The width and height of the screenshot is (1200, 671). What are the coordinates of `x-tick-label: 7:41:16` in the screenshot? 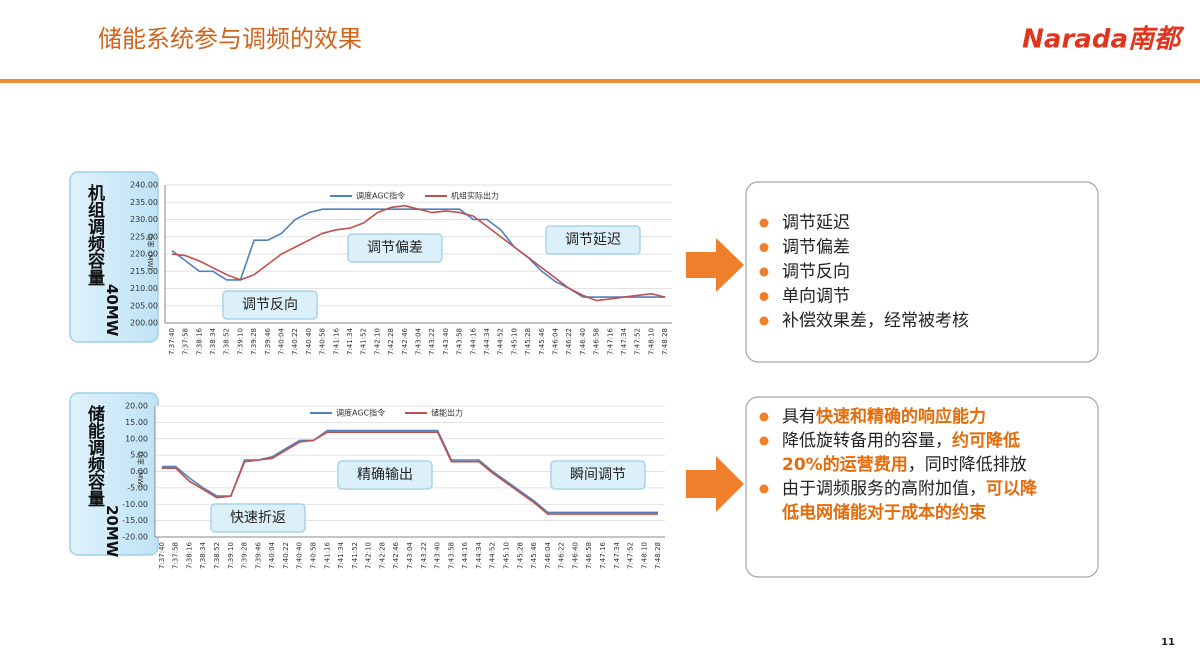 It's located at (336, 341).